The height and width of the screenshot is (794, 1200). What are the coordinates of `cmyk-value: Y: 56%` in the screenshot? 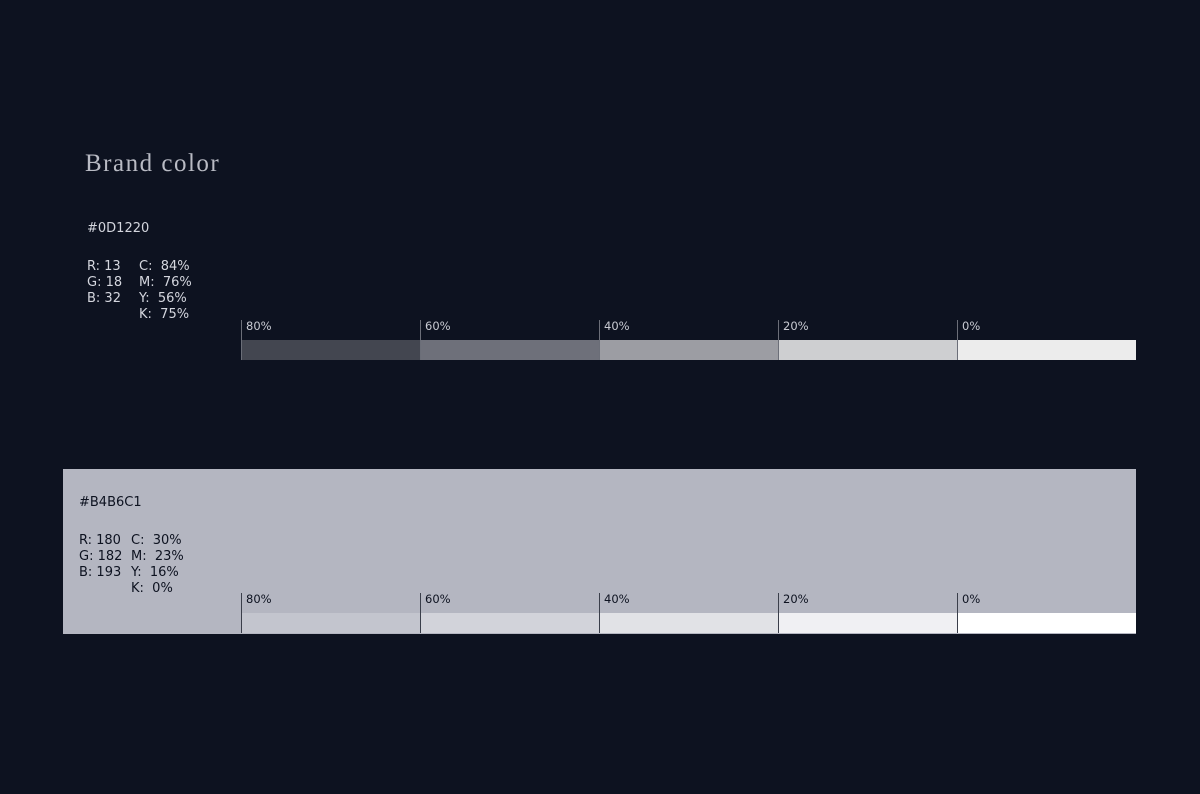 It's located at (163, 298).